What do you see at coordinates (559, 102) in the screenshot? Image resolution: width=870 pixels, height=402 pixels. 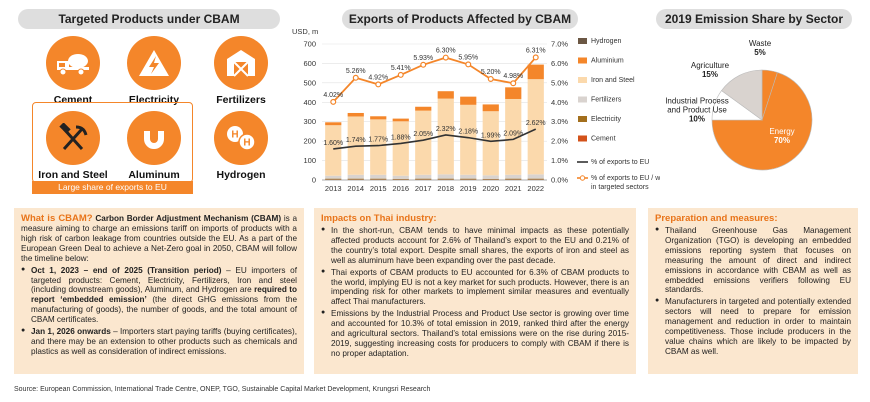 I see `y2-tick-label: 4.0%` at bounding box center [559, 102].